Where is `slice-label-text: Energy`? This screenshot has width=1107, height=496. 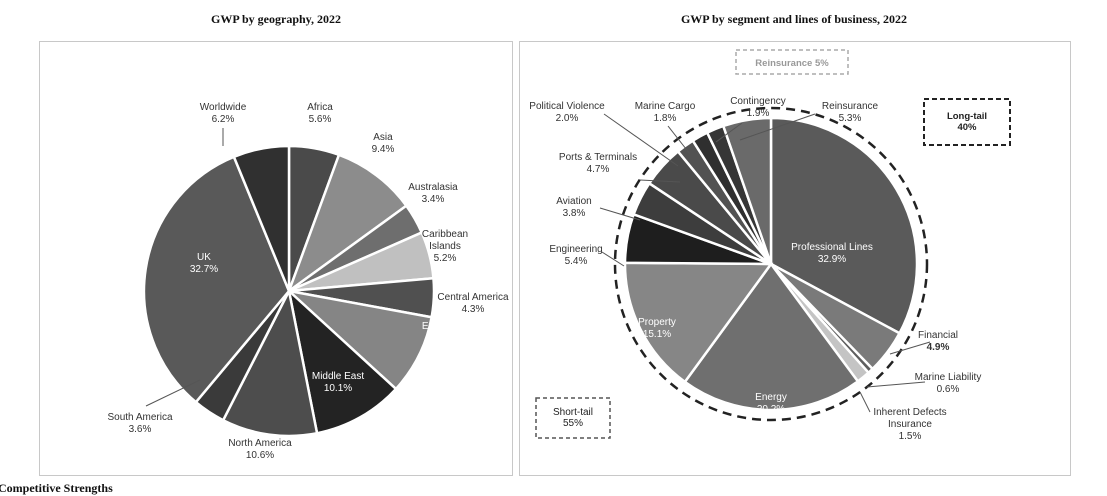
slice-label-text: Energy is located at coordinates (771, 397).